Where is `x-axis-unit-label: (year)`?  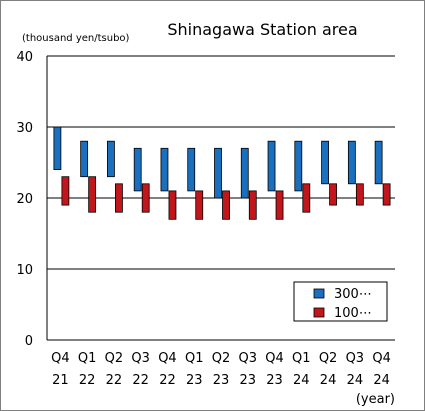
x-axis-unit-label: (year) is located at coordinates (375, 399).